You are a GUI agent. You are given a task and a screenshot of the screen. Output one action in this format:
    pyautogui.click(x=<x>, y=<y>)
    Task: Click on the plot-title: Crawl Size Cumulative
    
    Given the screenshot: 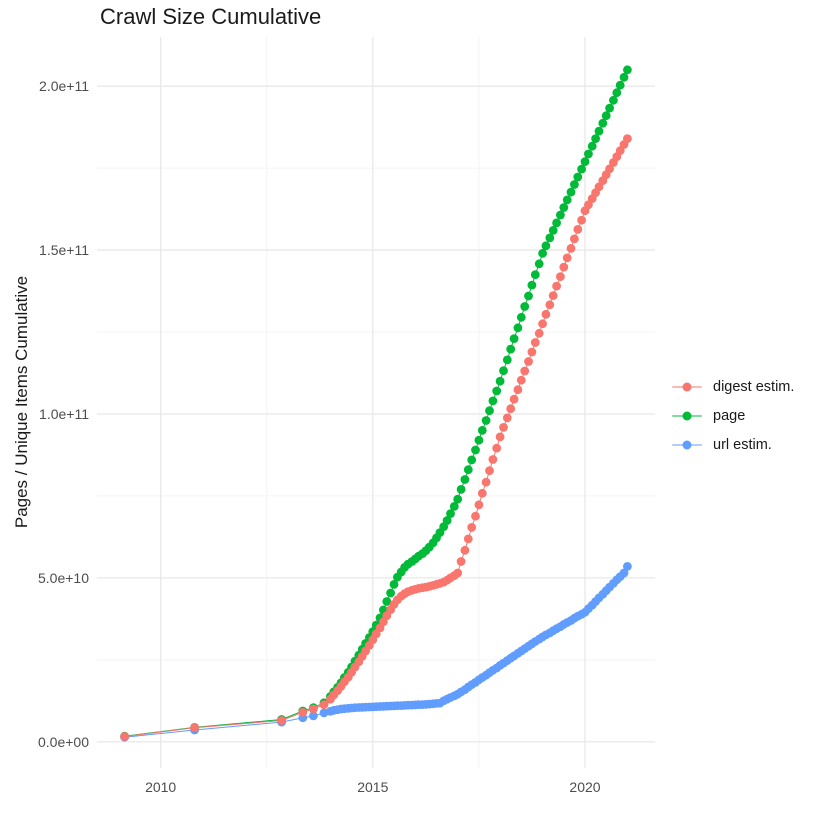 What is the action you would take?
    pyautogui.click(x=211, y=16)
    